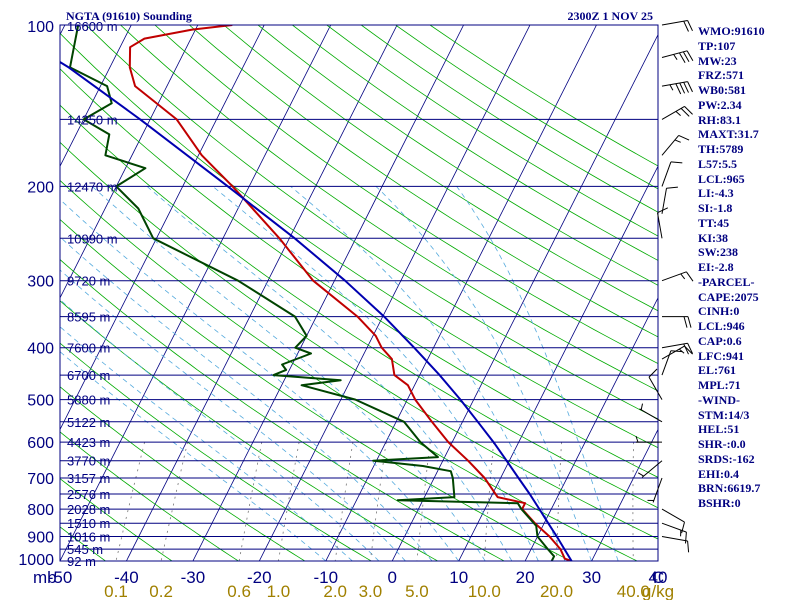 The height and width of the screenshot is (600, 800). What do you see at coordinates (719, 473) in the screenshot?
I see `stability-index-item: EHI:0.4` at bounding box center [719, 473].